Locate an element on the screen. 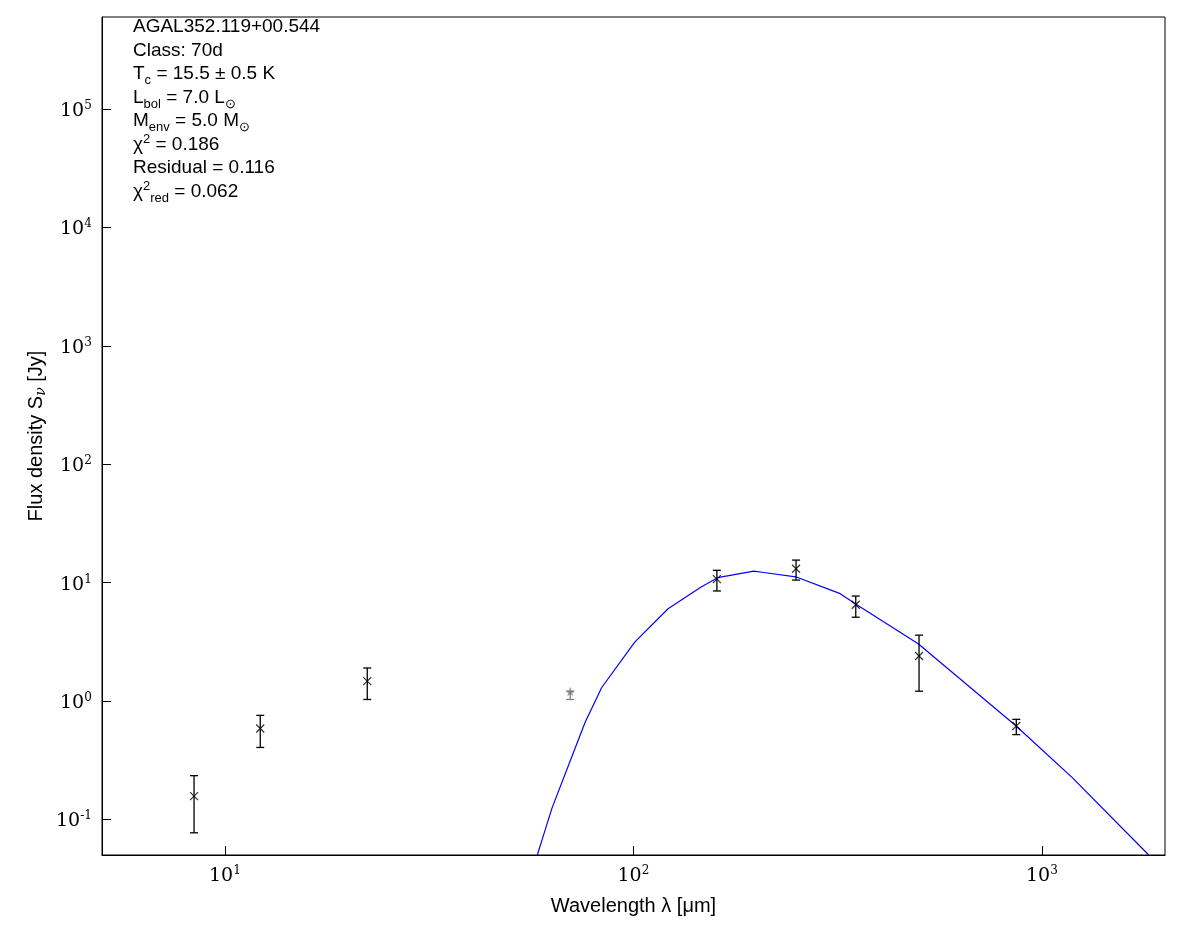 The width and height of the screenshot is (1200, 933). x-tick-label: 10$^{3}$ is located at coordinates (1042, 873).